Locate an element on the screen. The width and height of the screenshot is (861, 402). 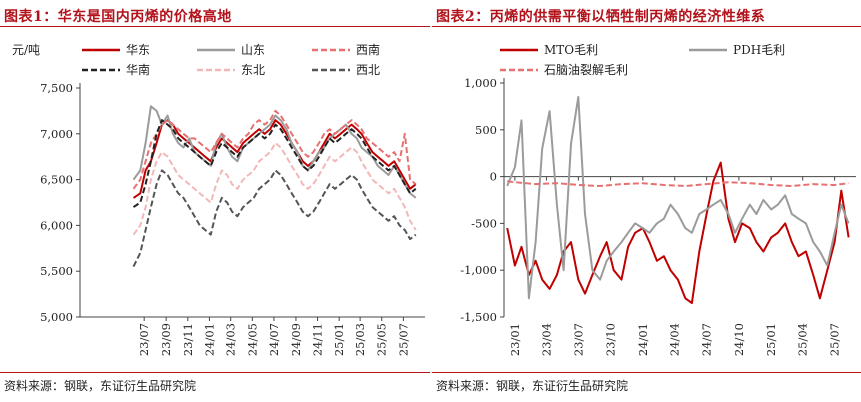
x-tick-label: 25/05 is located at coordinates (382, 339).